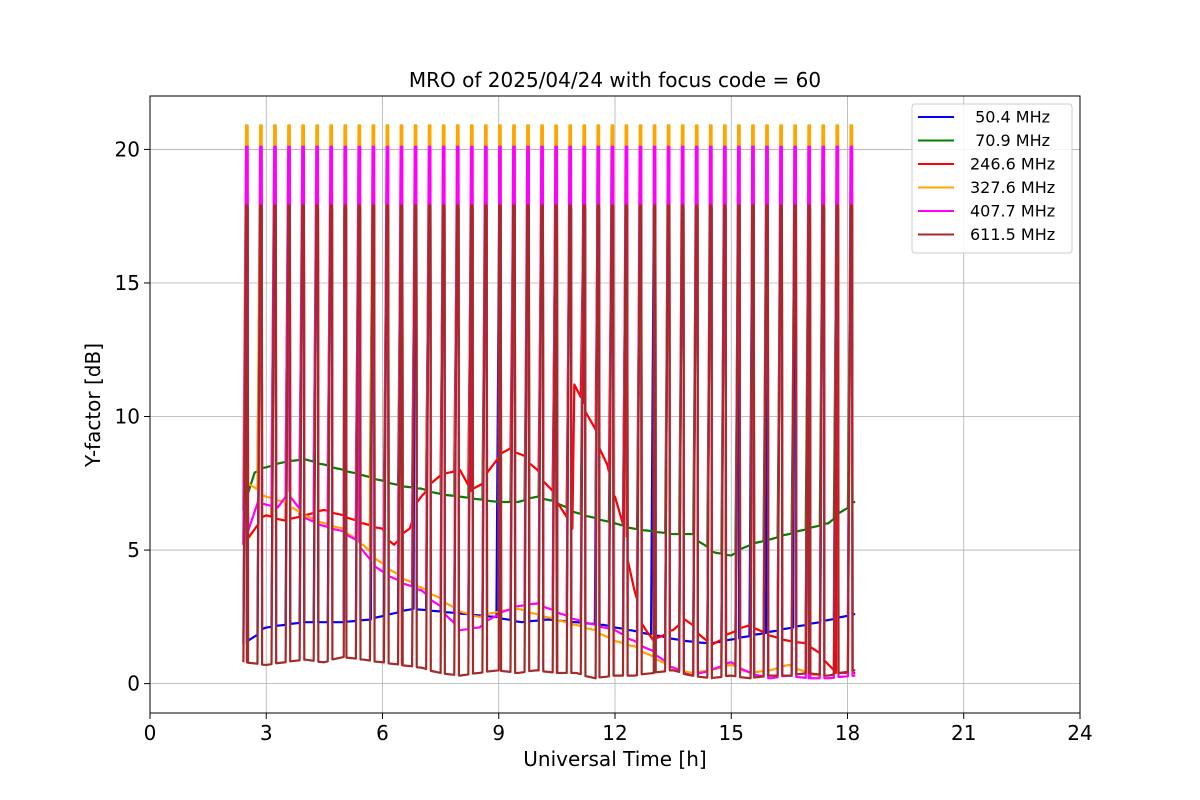  What do you see at coordinates (127, 149) in the screenshot?
I see `y-tick-label: 20` at bounding box center [127, 149].